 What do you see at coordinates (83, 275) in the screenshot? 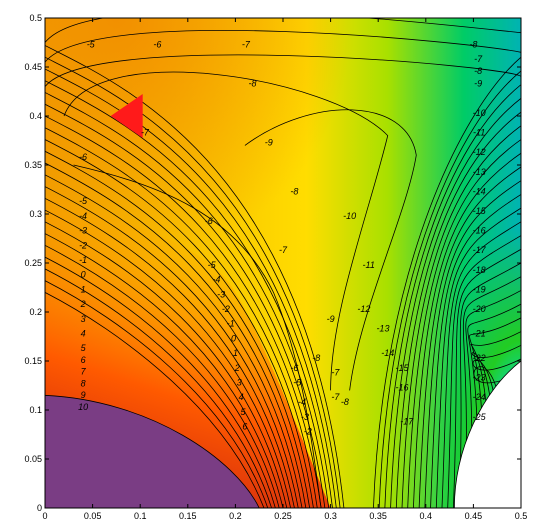
I see `contour-label: 0` at bounding box center [83, 275].